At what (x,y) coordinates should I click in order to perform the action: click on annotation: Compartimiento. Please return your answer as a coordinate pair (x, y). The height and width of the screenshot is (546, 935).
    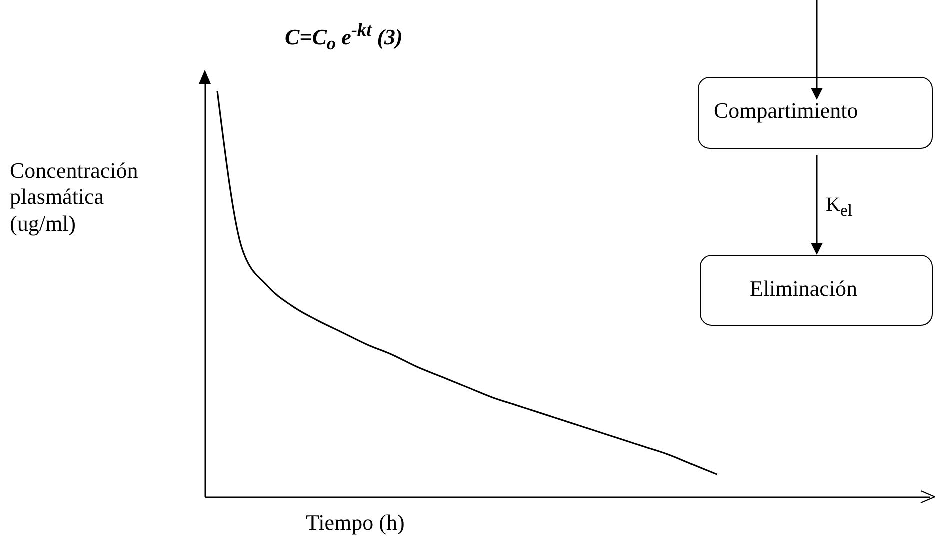
    Looking at the image, I should click on (786, 111).